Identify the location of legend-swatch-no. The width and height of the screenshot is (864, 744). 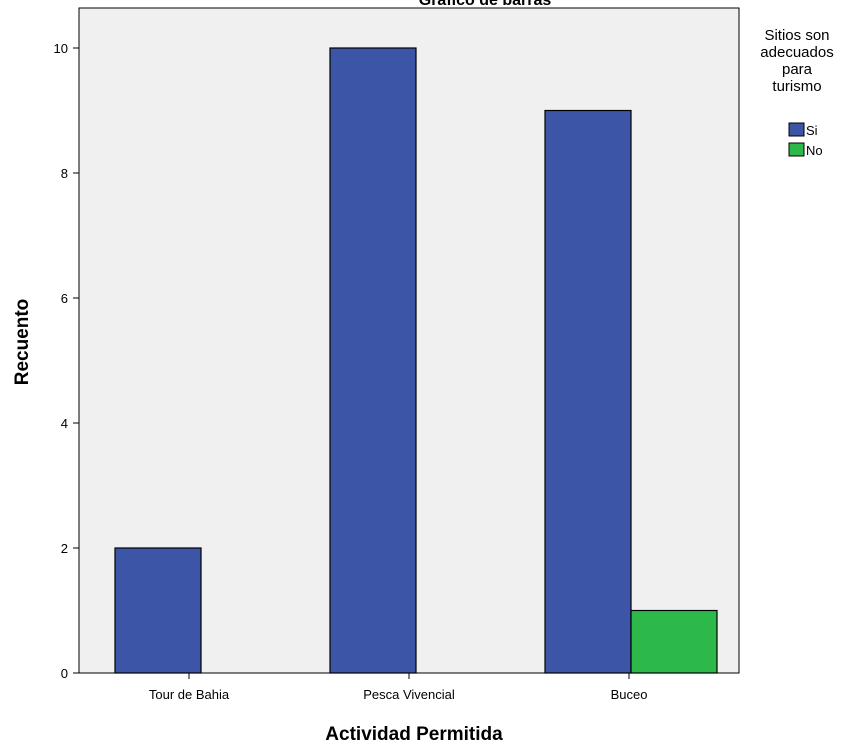
(796, 149).